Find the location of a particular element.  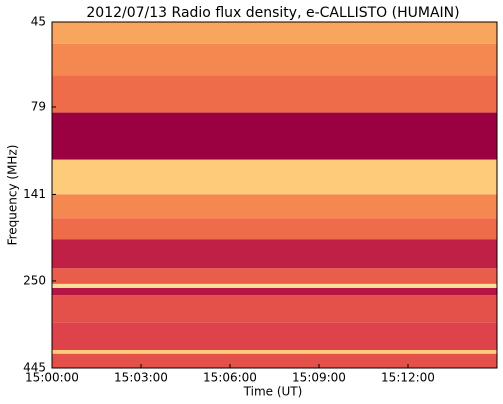

x-tick-label: 15:12:00 is located at coordinates (408, 378).